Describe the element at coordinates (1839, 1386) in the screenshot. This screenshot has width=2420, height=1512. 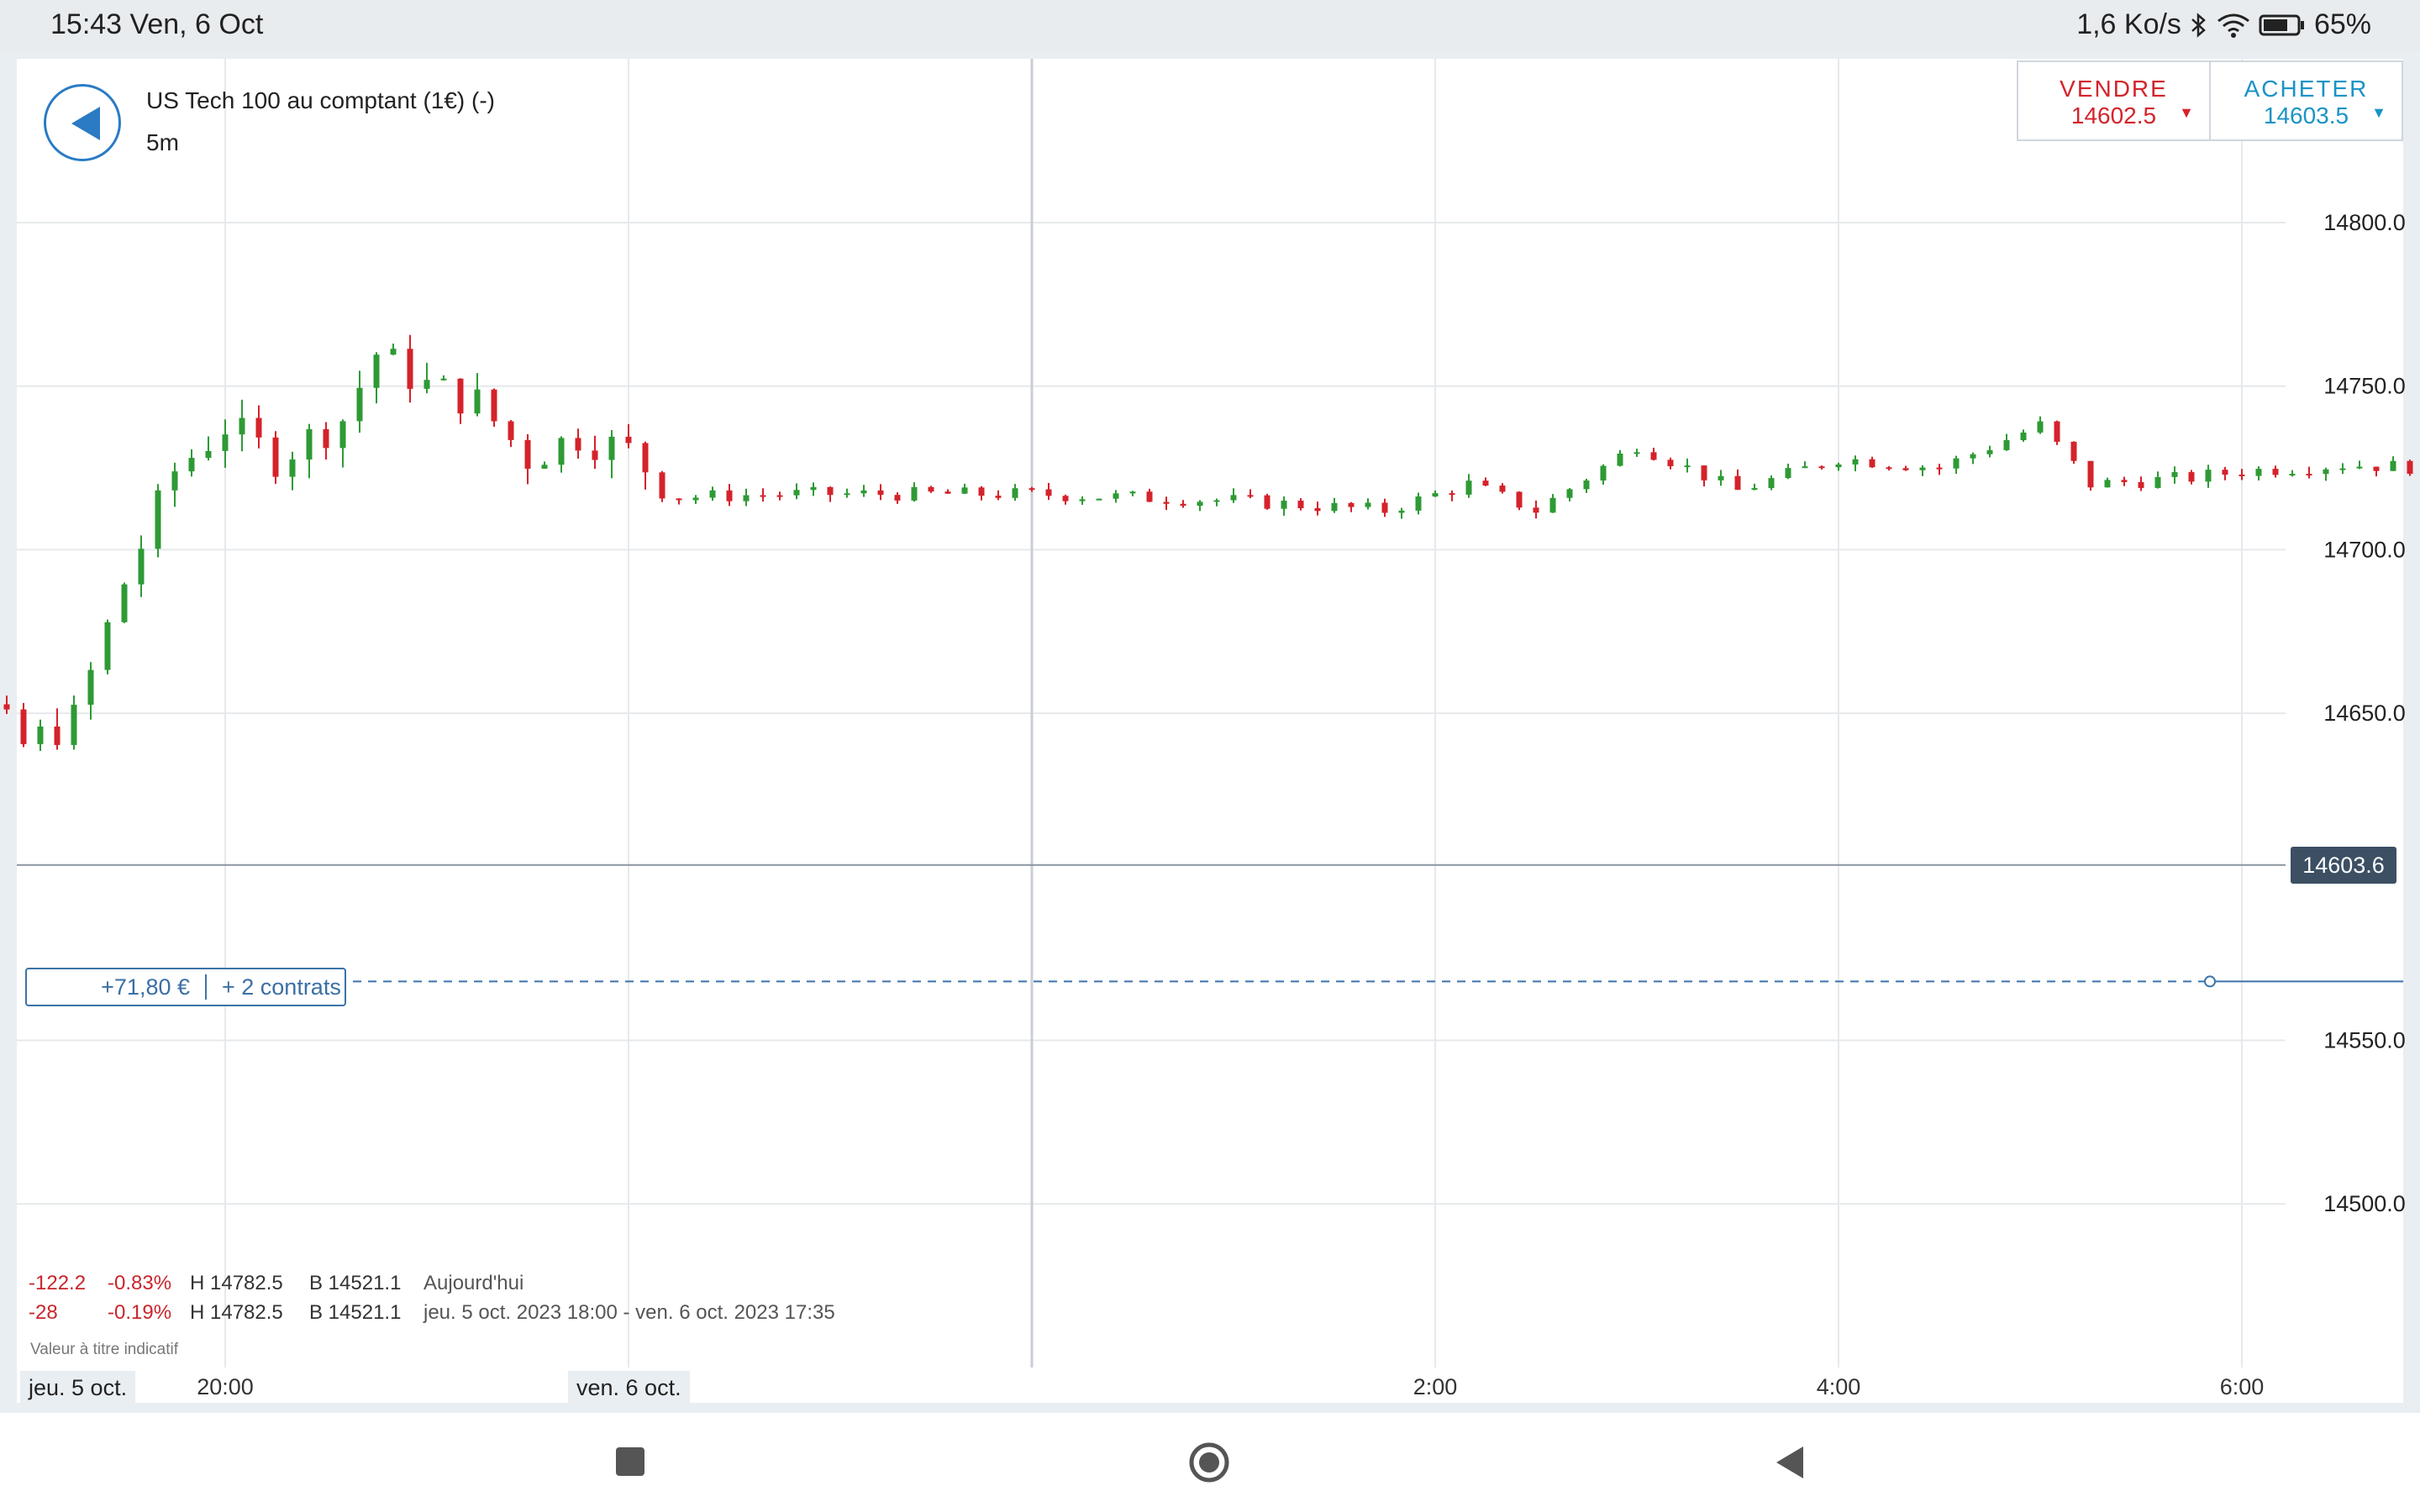
I see `x-tick-label: 4:00` at that location.